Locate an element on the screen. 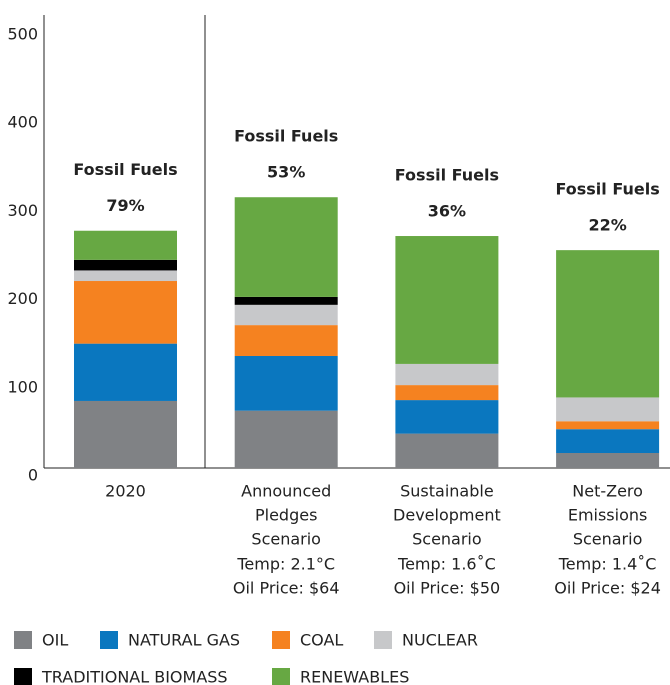 This screenshot has height=685, width=670. legend-label: RENEWABLES is located at coordinates (354, 676).